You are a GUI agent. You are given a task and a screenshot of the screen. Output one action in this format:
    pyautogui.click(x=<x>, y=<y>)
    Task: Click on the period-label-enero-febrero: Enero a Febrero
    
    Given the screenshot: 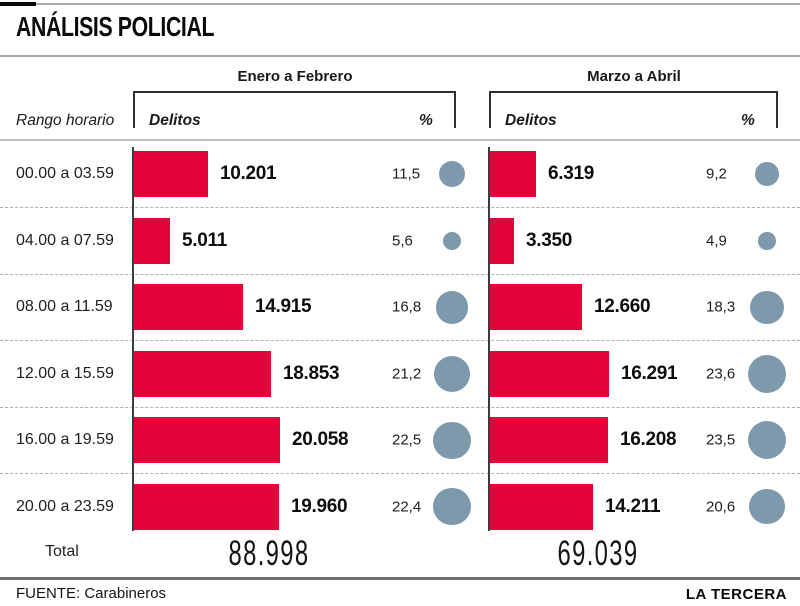 What is the action you would take?
    pyautogui.click(x=295, y=76)
    